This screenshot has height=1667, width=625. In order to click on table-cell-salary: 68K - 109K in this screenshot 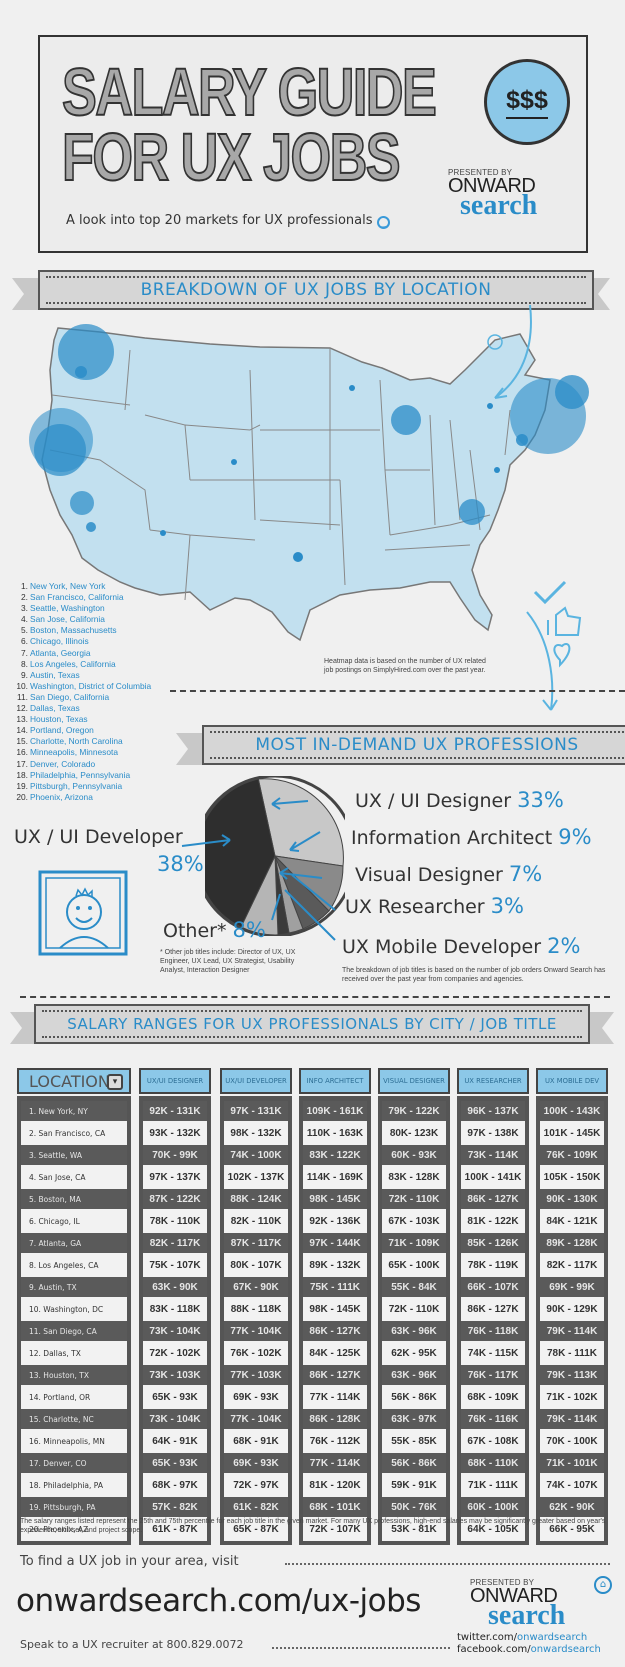, I will do `click(493, 1397)`.